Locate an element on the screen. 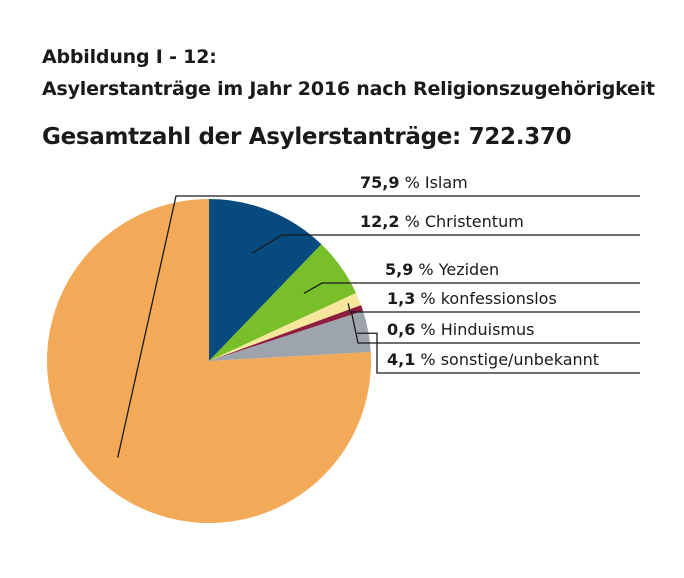 Image resolution: width=684 pixels, height=578 pixels. slice-percent: 75,9 is located at coordinates (379, 182).